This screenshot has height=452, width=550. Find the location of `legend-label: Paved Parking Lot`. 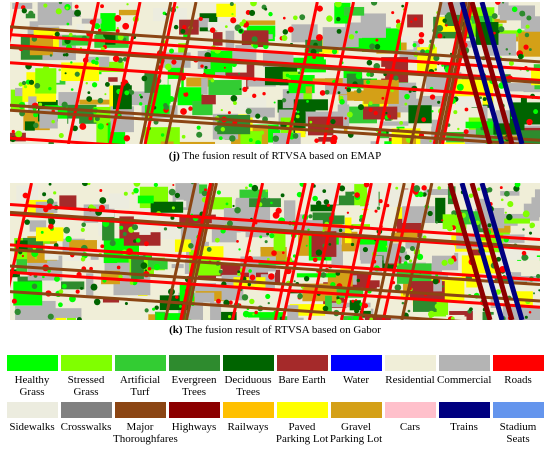

legend-label: Paved Parking Lot is located at coordinates (302, 433).